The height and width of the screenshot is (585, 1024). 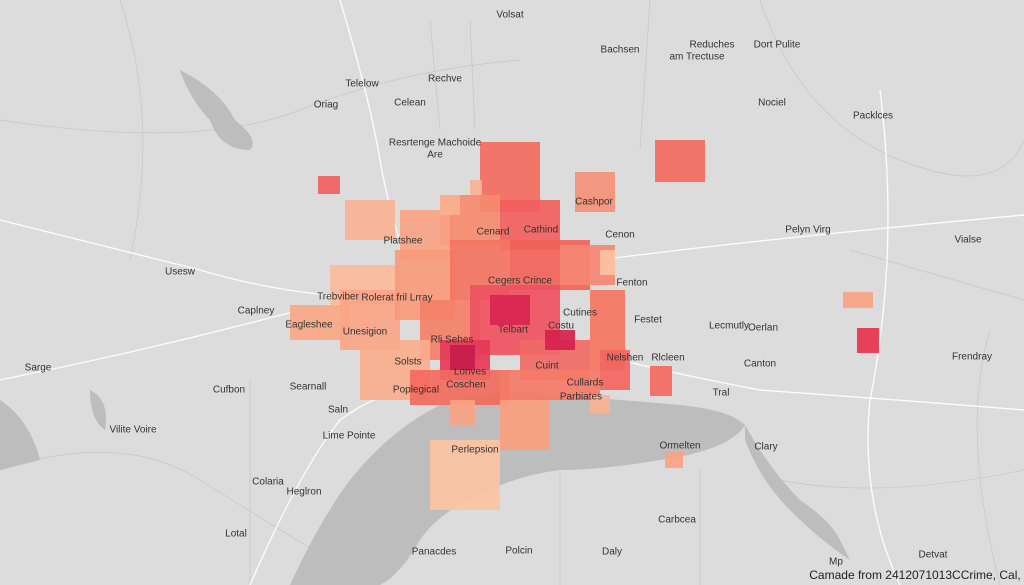 What do you see at coordinates (435, 155) in the screenshot?
I see `place-label: Are` at bounding box center [435, 155].